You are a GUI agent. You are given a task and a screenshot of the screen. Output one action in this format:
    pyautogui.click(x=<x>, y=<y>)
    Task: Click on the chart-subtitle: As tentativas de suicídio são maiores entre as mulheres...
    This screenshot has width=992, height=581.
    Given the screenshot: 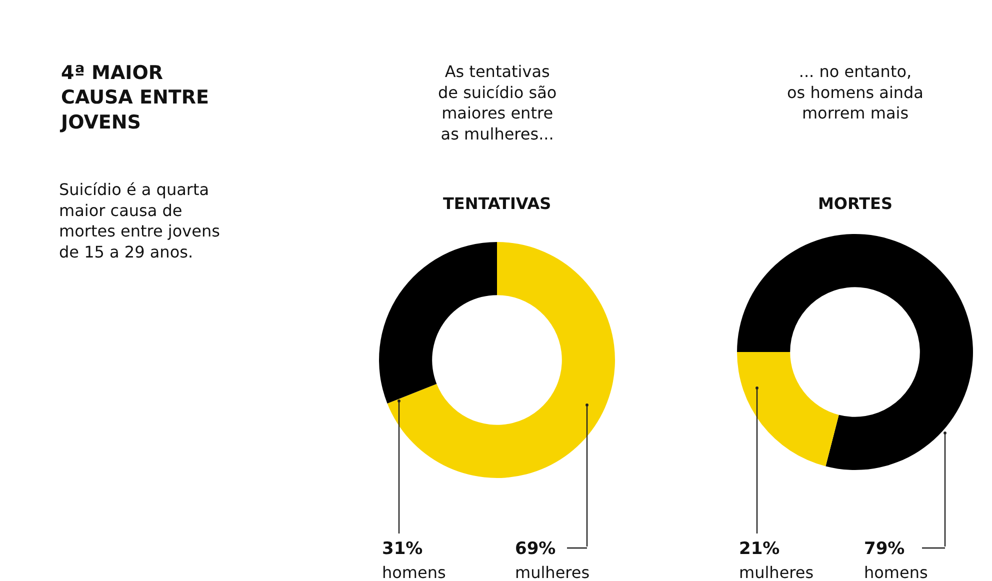 What is the action you would take?
    pyautogui.click(x=497, y=103)
    